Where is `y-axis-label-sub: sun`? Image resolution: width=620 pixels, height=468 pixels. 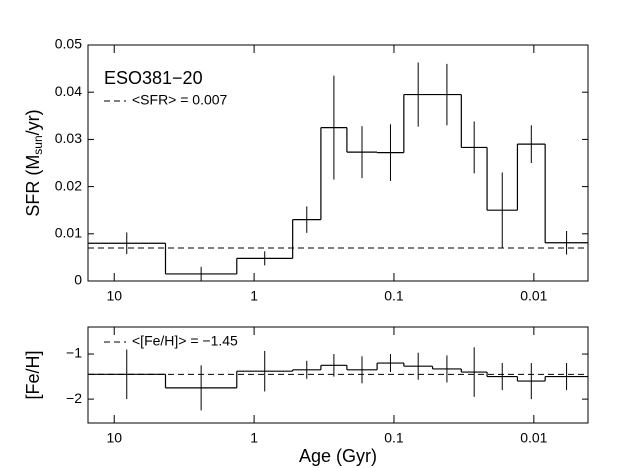 y-axis-label-sub: sun is located at coordinates (38, 144).